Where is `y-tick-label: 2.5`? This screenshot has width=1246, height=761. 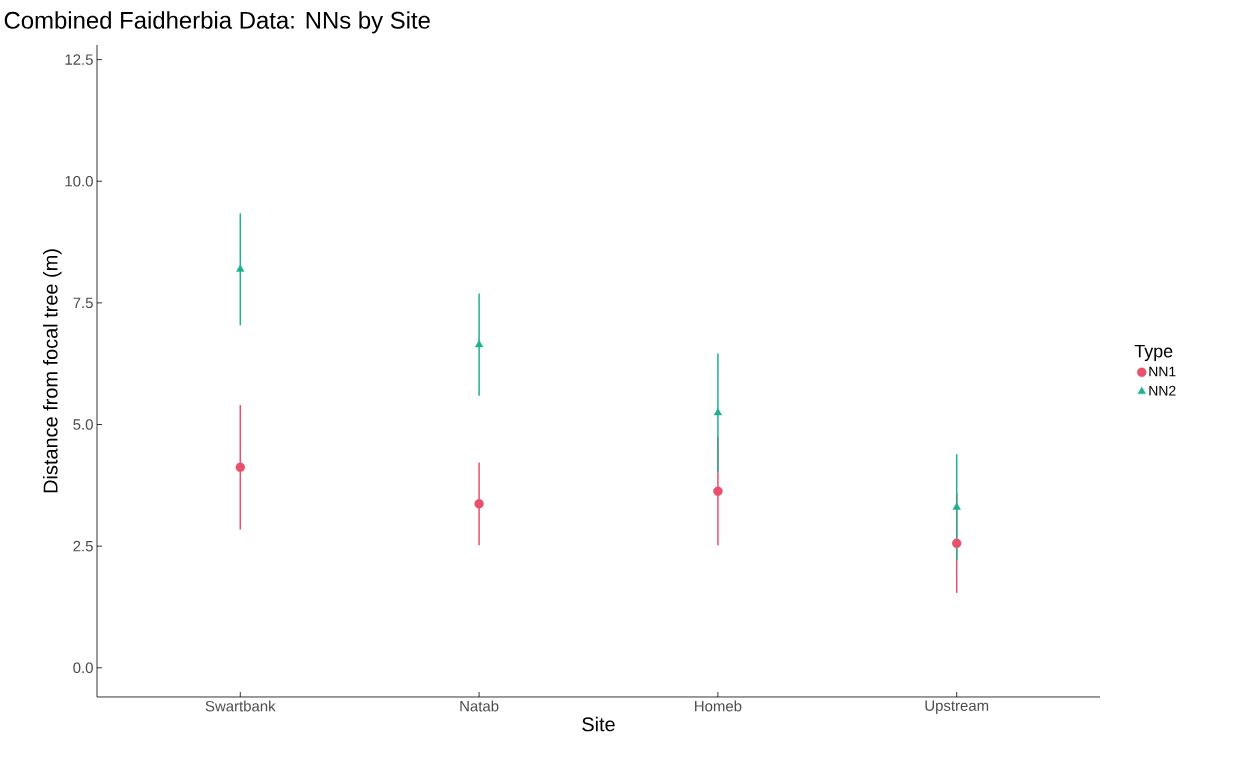
y-tick-label: 2.5 is located at coordinates (83, 546).